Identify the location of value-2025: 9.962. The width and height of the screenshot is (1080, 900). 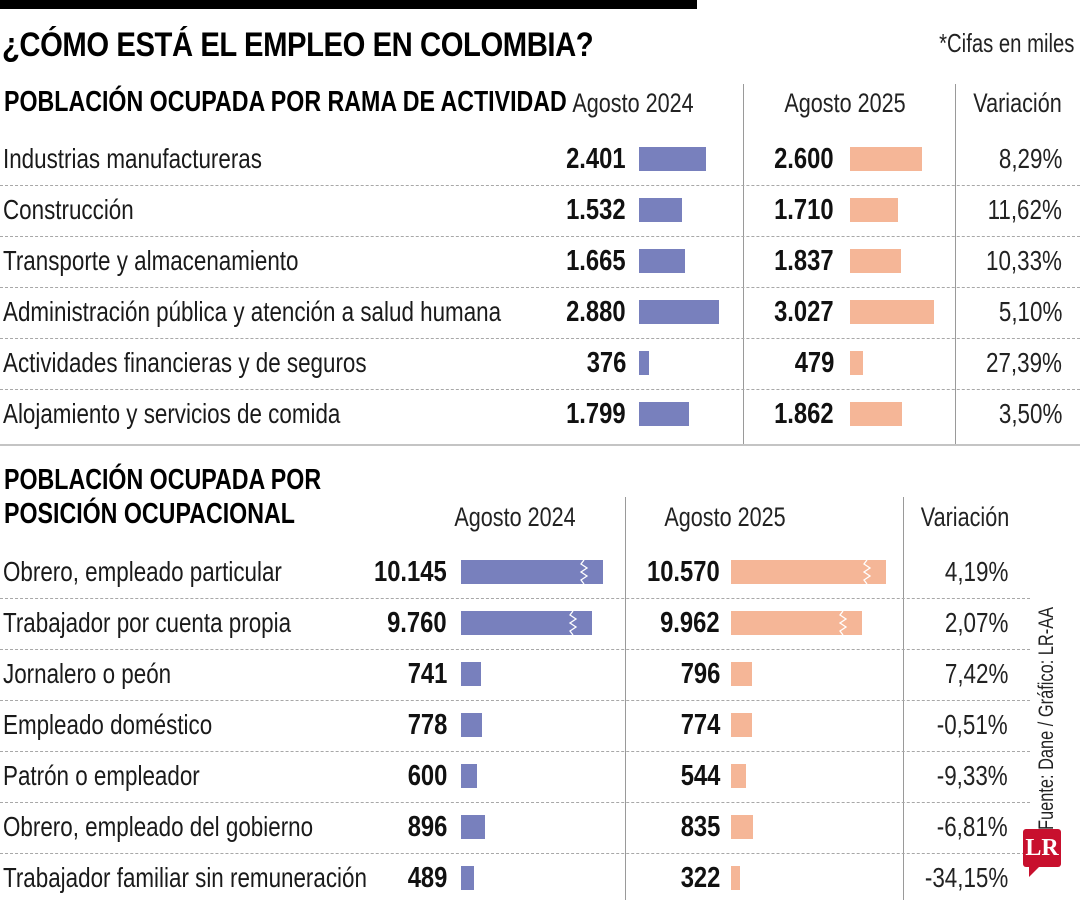
(690, 623).